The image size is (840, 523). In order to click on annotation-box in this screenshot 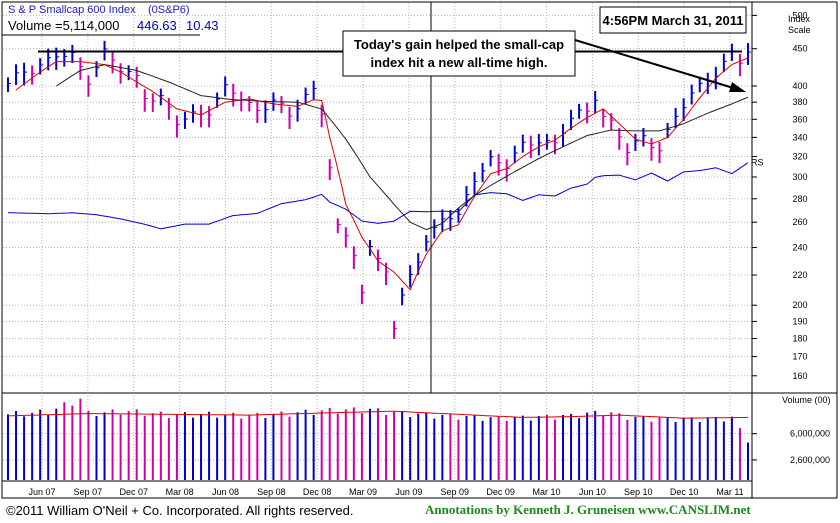, I will do `click(459, 53)`.